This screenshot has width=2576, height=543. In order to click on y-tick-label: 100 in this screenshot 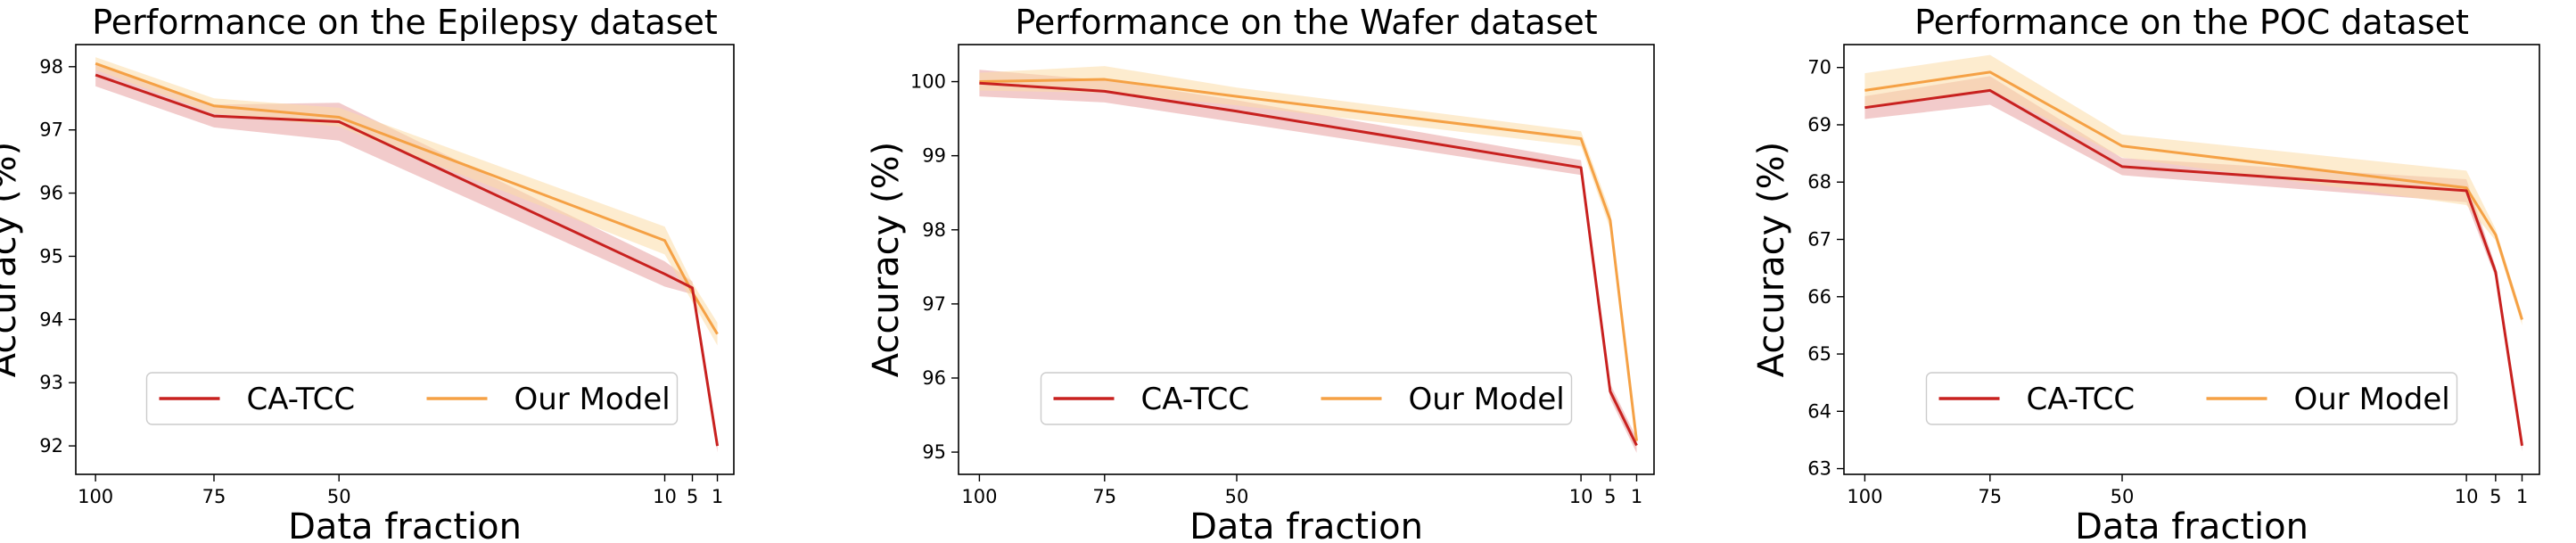, I will do `click(928, 82)`.